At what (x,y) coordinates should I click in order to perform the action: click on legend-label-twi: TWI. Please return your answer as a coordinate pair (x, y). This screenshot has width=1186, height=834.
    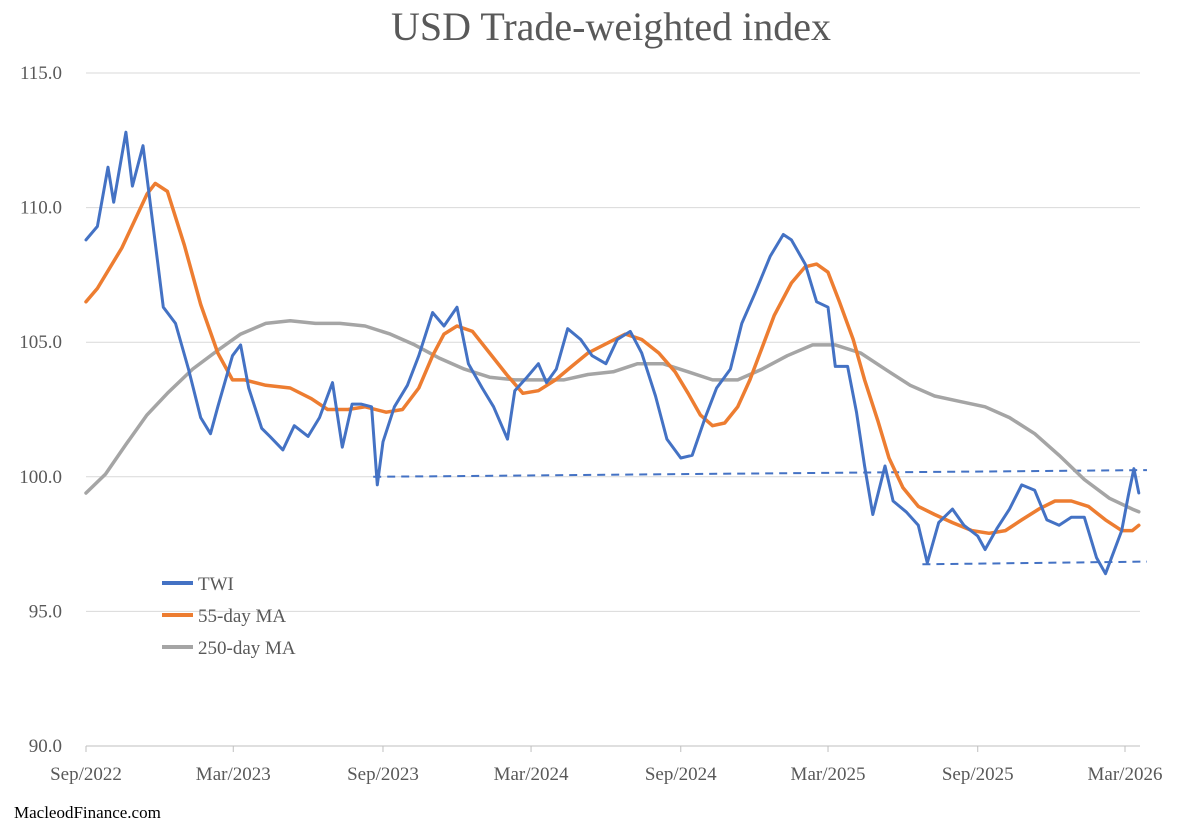
    Looking at the image, I should click on (216, 584).